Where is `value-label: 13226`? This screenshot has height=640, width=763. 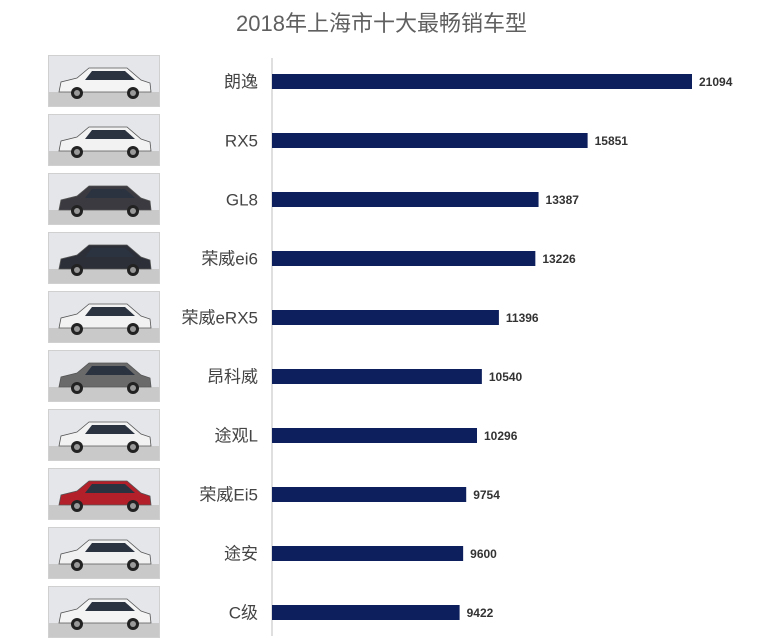 value-label: 13226 is located at coordinates (559, 259).